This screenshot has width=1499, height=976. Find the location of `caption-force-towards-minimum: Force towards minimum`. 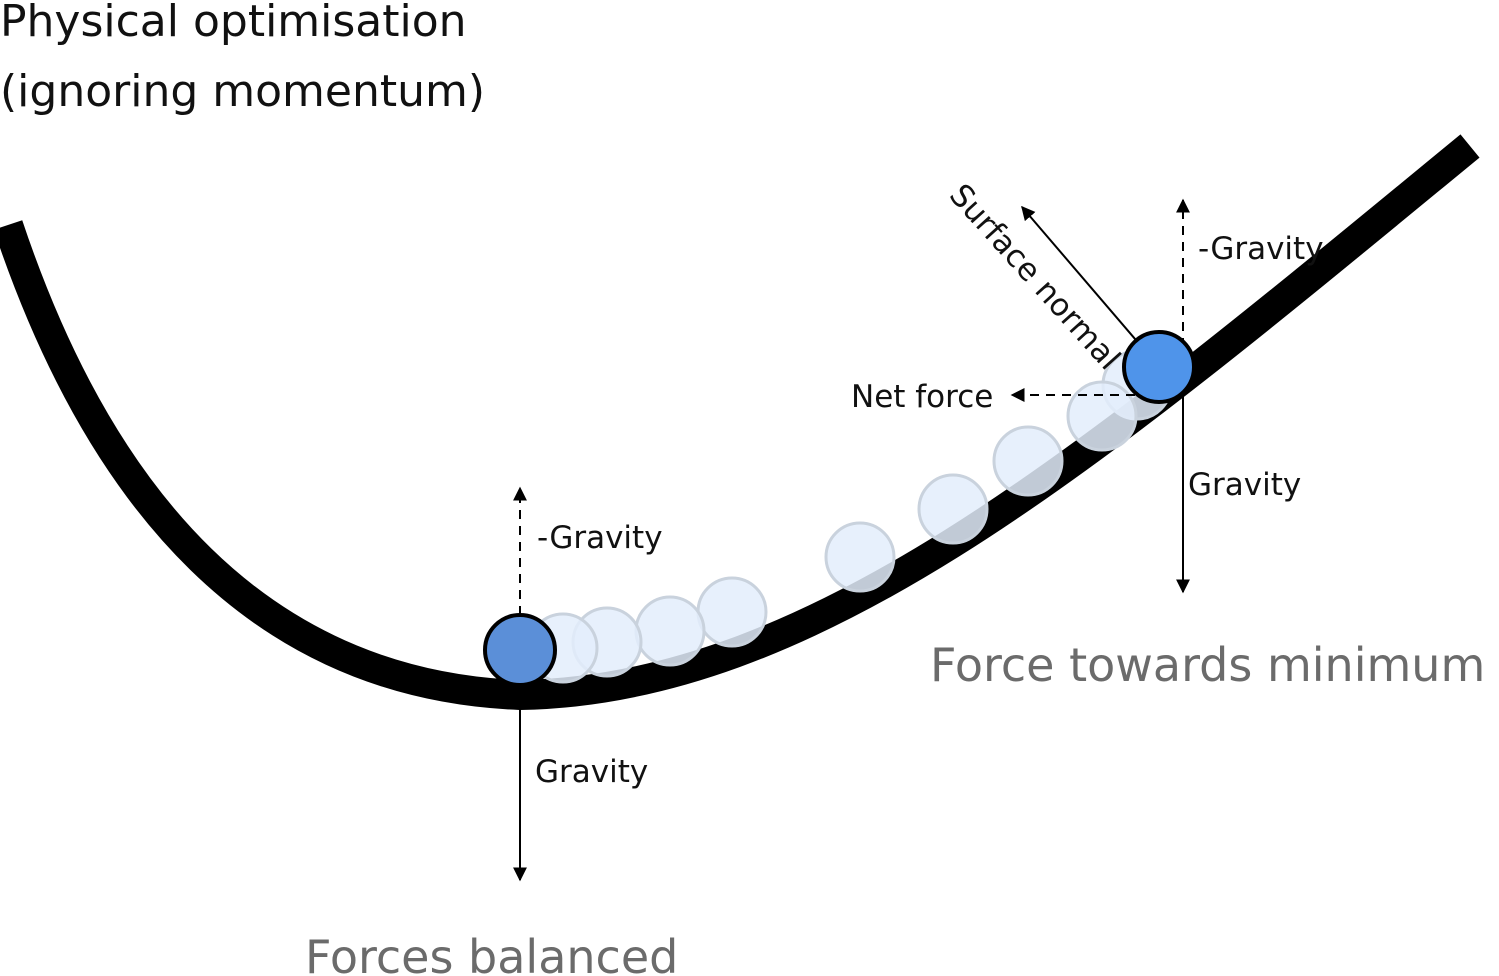

caption-force-towards-minimum: Force towards minimum is located at coordinates (1207, 665).